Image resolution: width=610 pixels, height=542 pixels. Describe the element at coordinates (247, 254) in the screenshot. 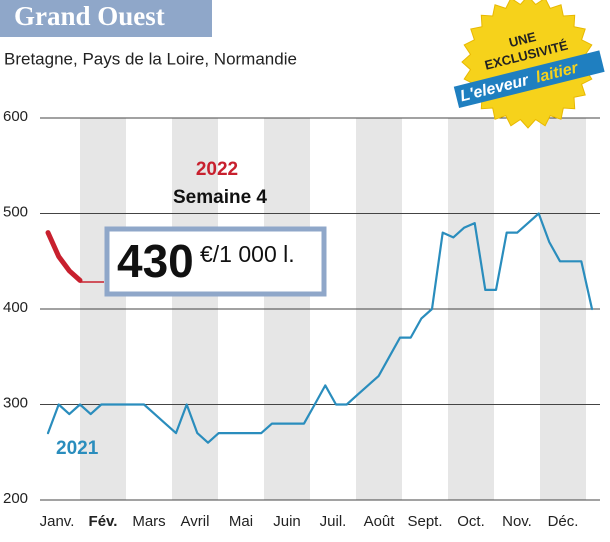

I see `annotation-unit: €/1 000 l.` at that location.